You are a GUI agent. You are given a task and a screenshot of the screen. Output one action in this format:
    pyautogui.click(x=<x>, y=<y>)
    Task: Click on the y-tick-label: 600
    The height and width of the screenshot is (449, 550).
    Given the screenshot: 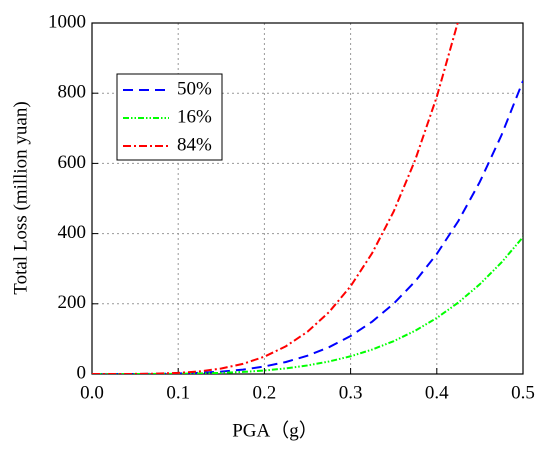 What is the action you would take?
    pyautogui.click(x=72, y=162)
    